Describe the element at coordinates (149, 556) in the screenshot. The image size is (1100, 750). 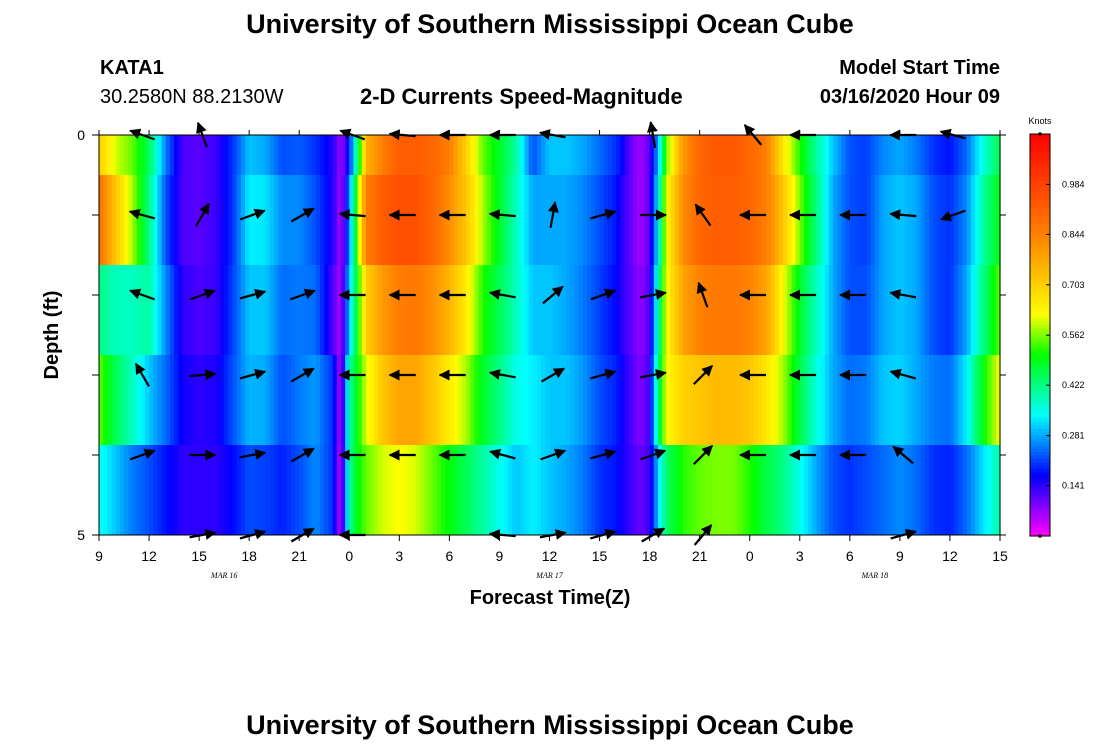
I see `x-tick-label: 12` at that location.